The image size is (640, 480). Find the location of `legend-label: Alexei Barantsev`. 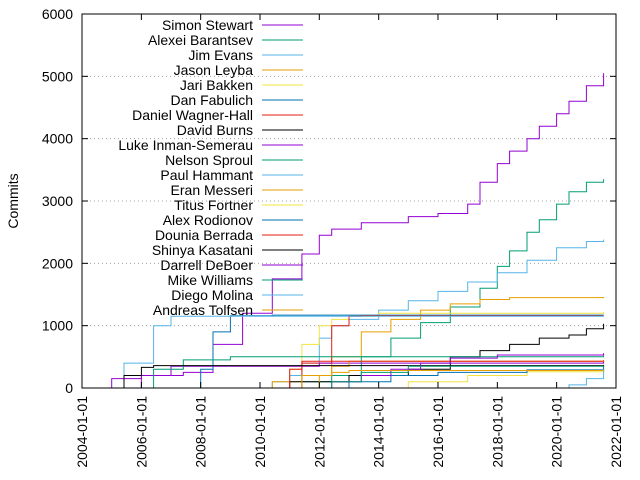

legend-label: Alexei Barantsev is located at coordinates (200, 40).